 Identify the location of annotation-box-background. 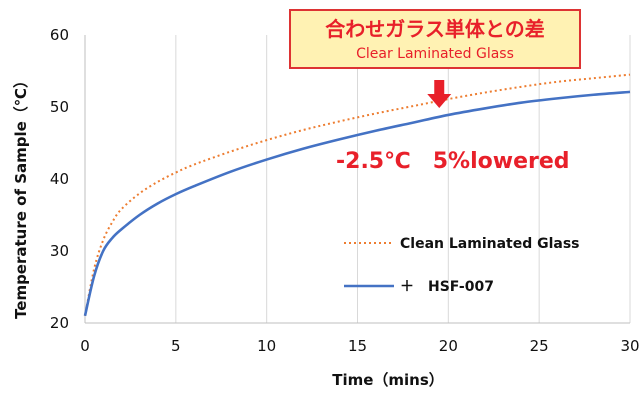
(435, 39).